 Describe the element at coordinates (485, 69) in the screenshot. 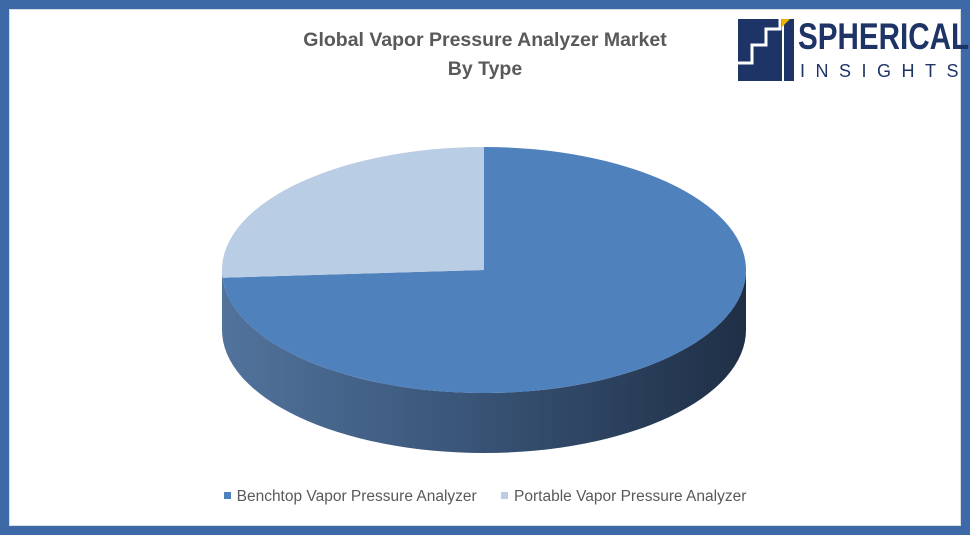

I see `chart-title-line-2: By Type` at that location.